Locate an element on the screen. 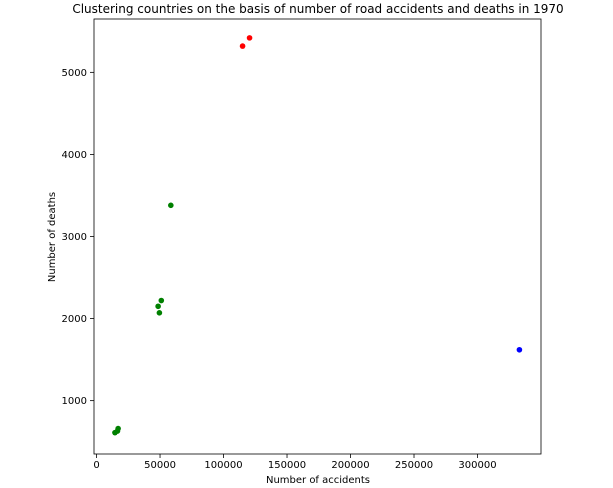 This screenshot has width=613, height=488. y-tick-label: 3000 is located at coordinates (74, 237).